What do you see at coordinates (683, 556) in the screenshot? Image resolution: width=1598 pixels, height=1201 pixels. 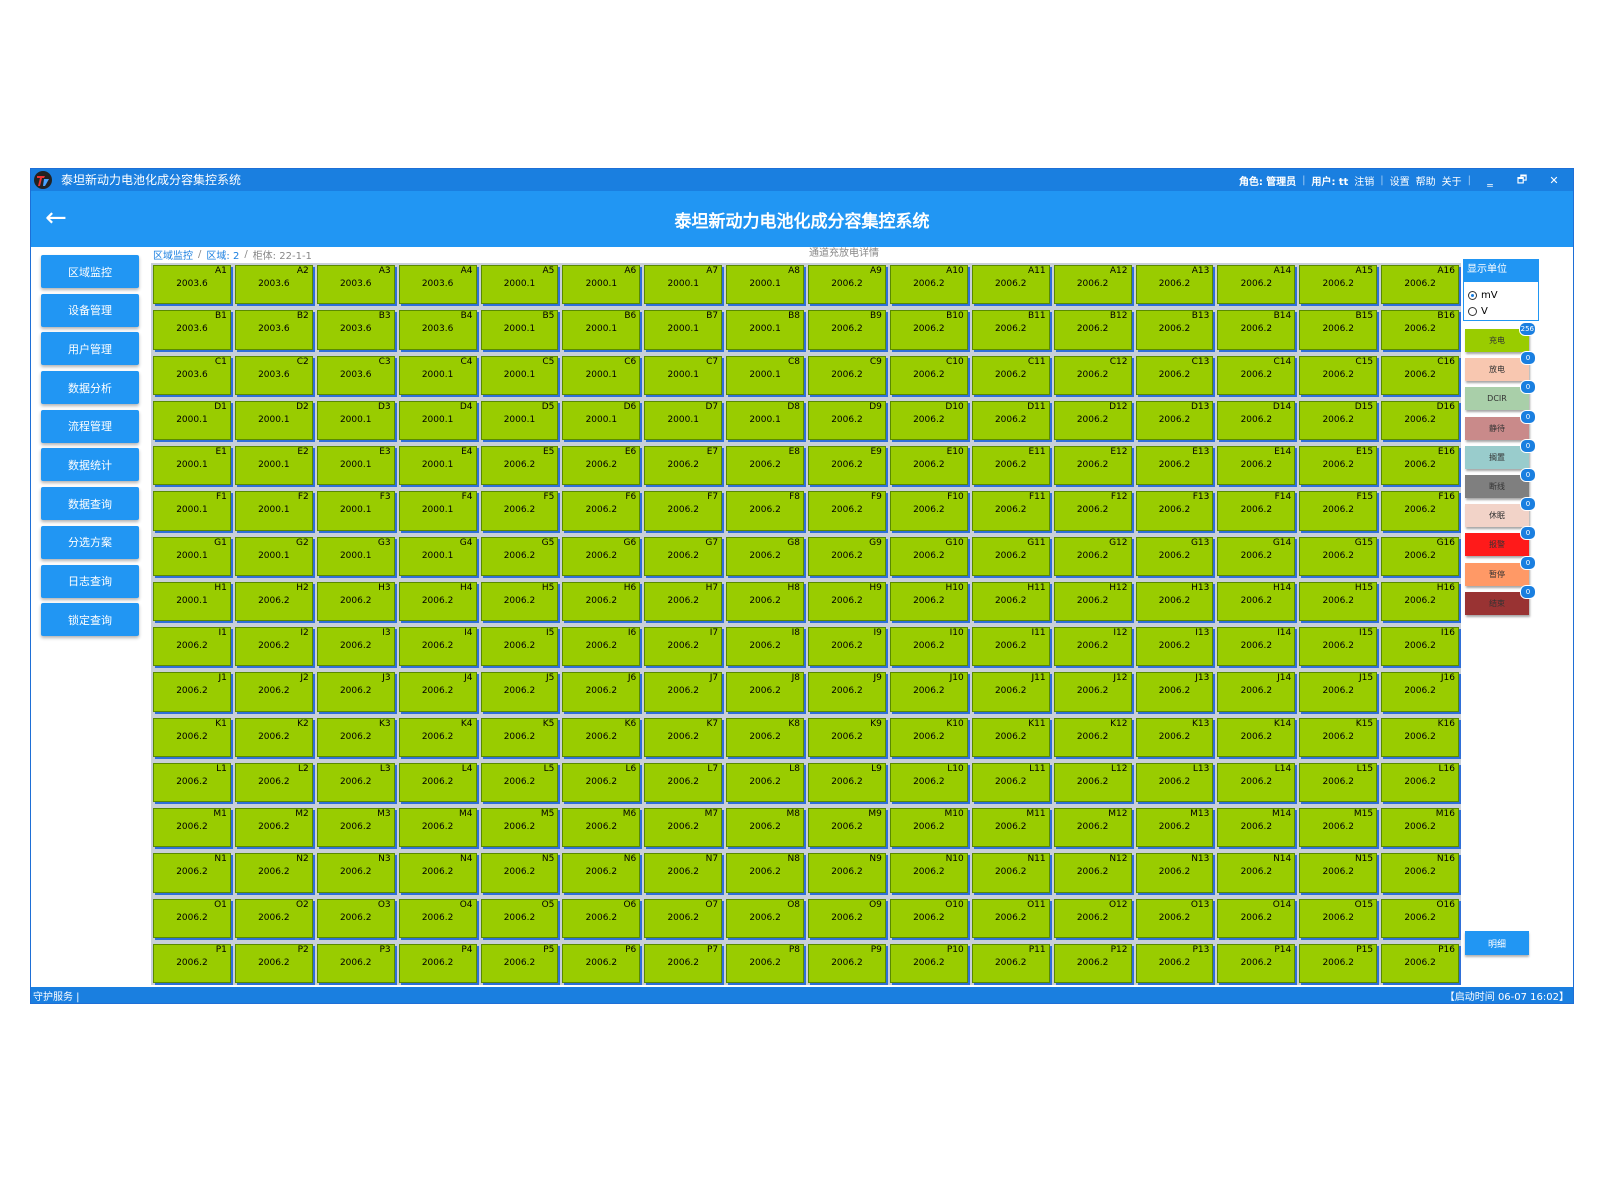 I see `channel-cell: G7 2006.2` at bounding box center [683, 556].